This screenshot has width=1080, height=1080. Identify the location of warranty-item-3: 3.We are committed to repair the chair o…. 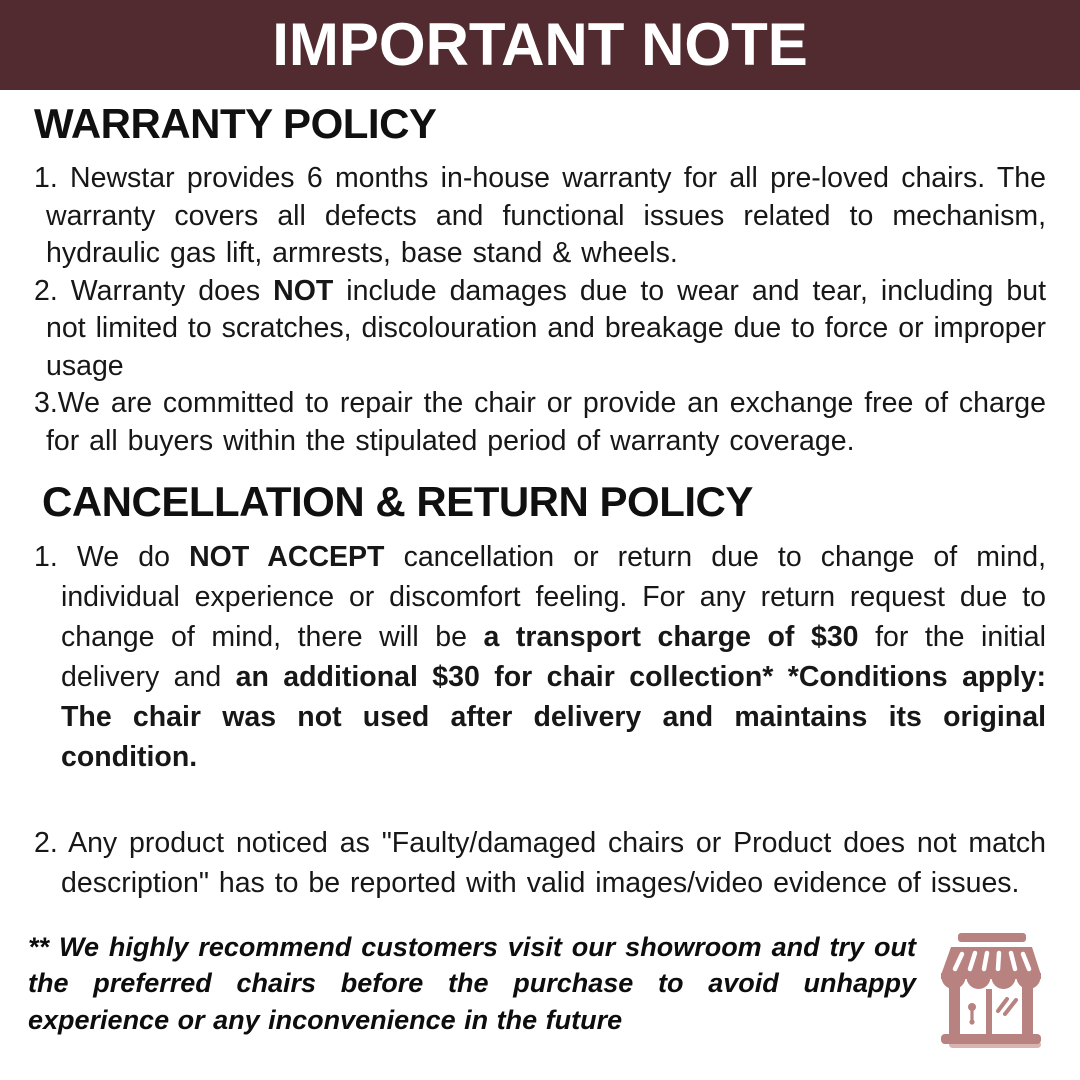
(540, 422).